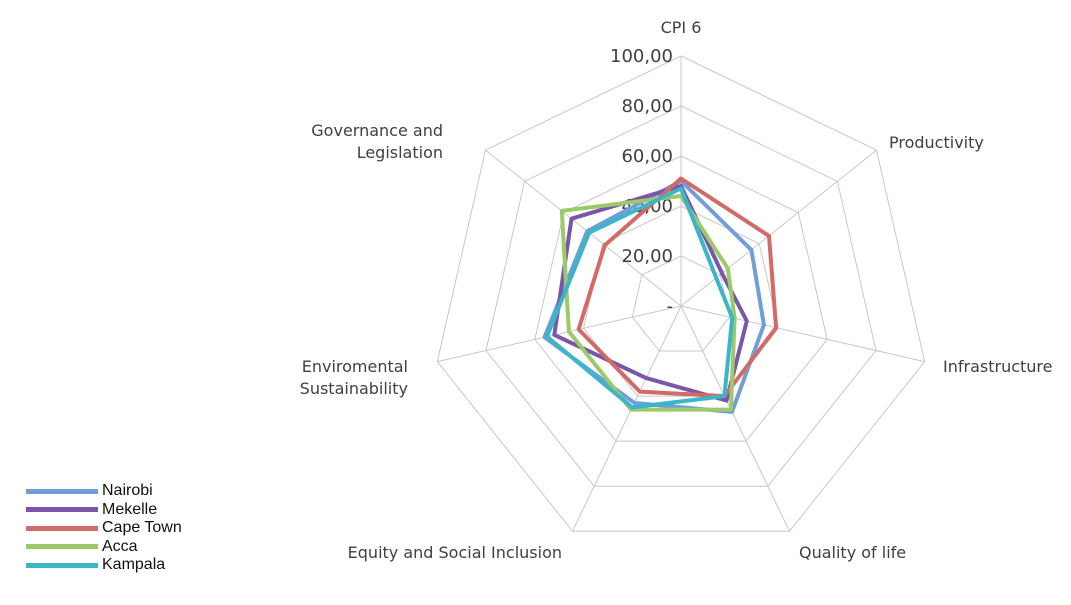  What do you see at coordinates (670, 306) in the screenshot?
I see `tick-label-0: -` at bounding box center [670, 306].